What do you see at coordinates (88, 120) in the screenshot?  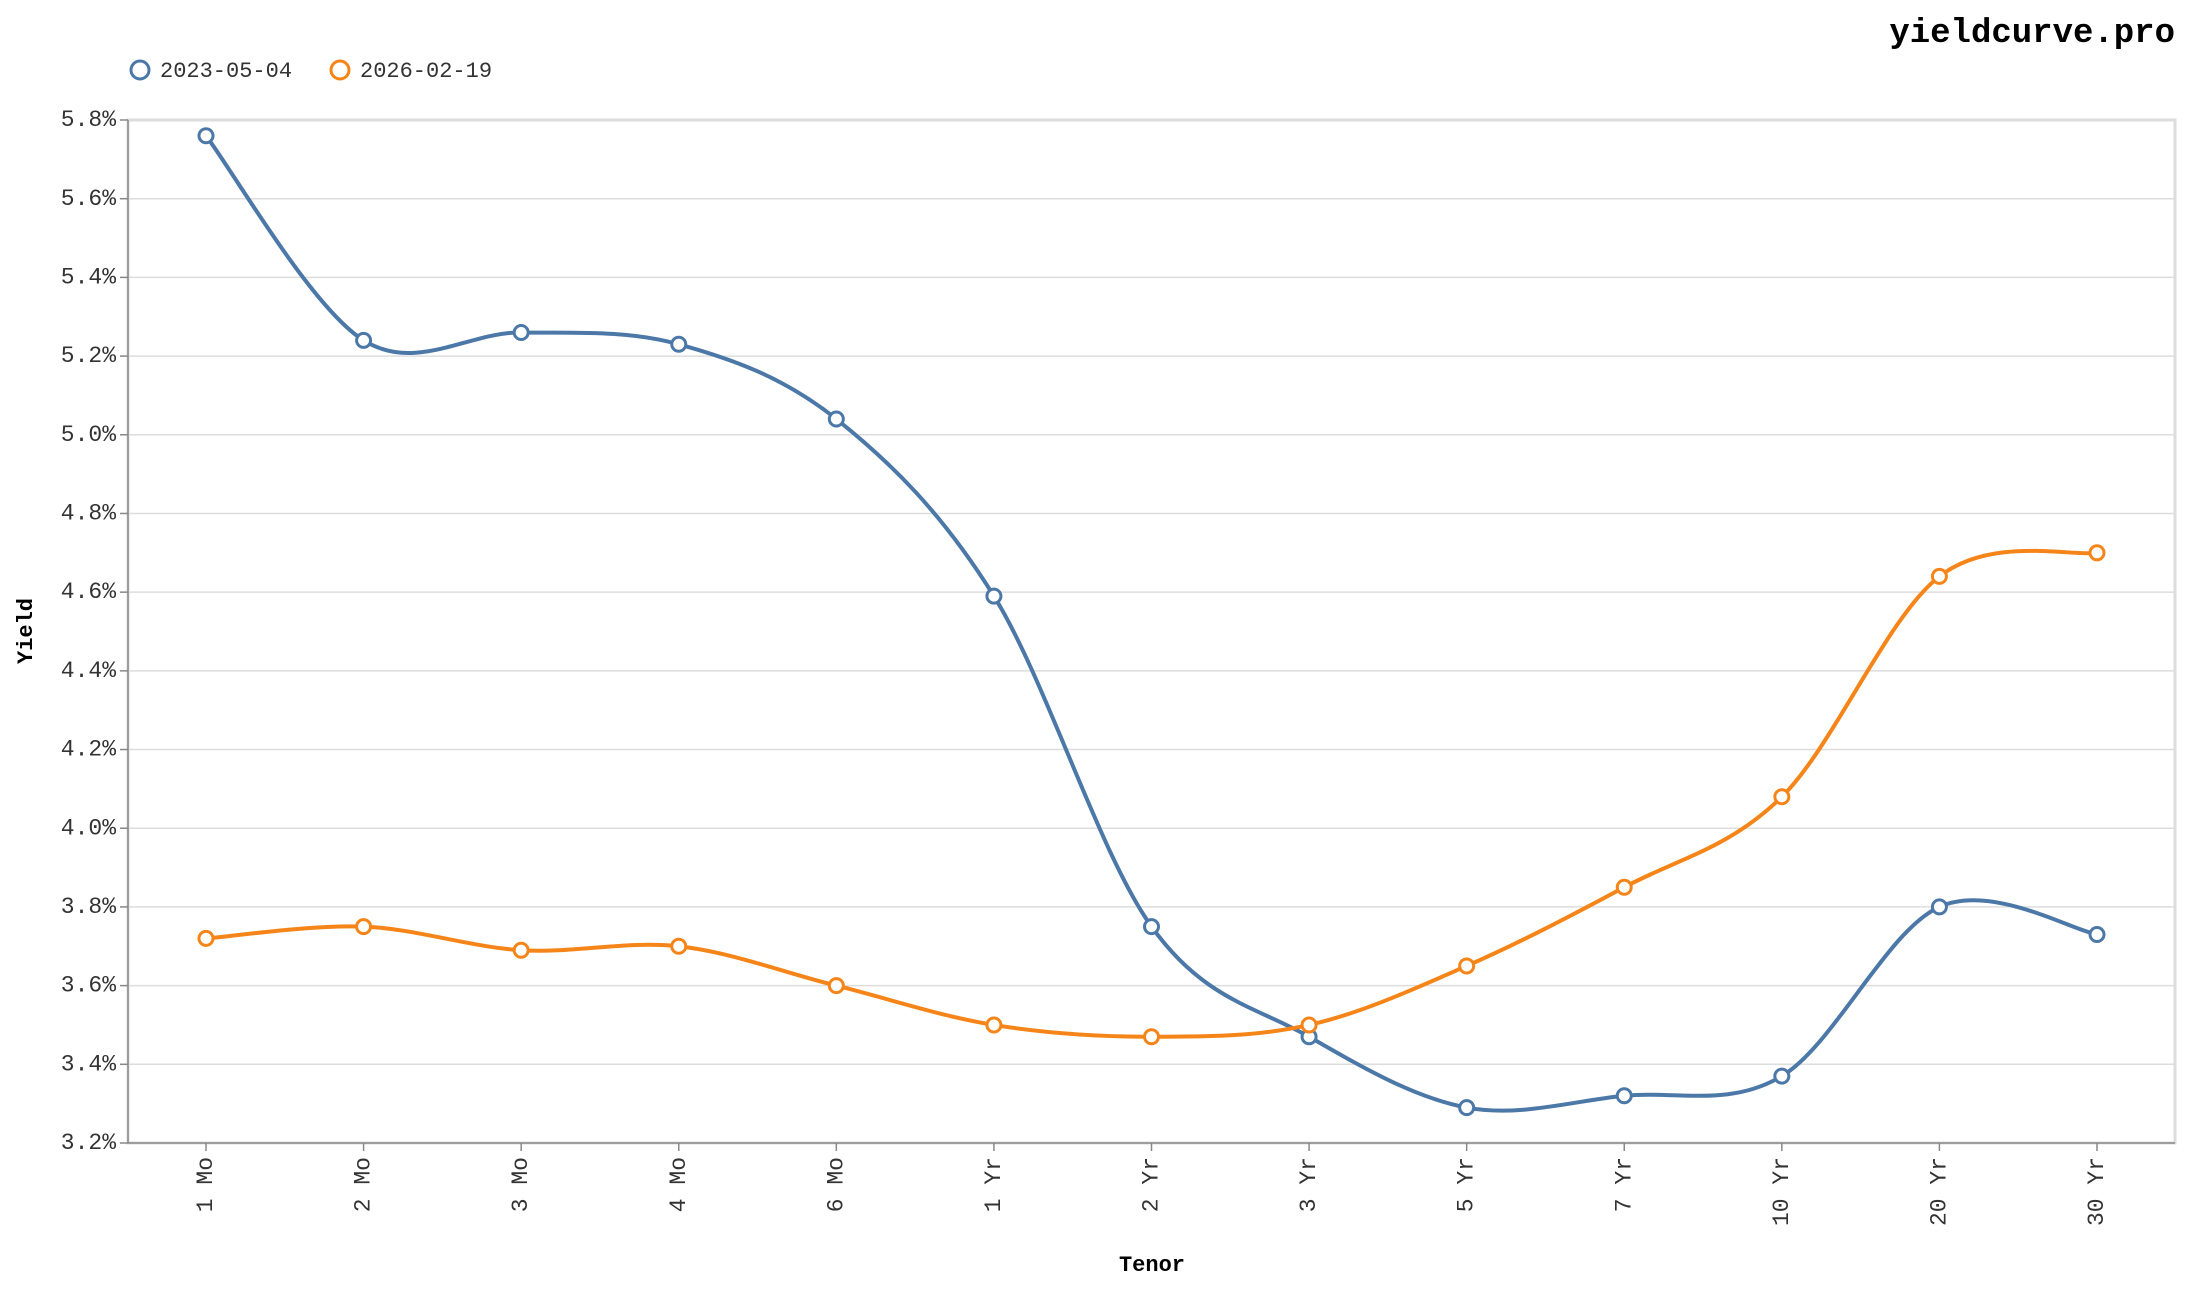 I see `y-tick-label: 5.8%` at bounding box center [88, 120].